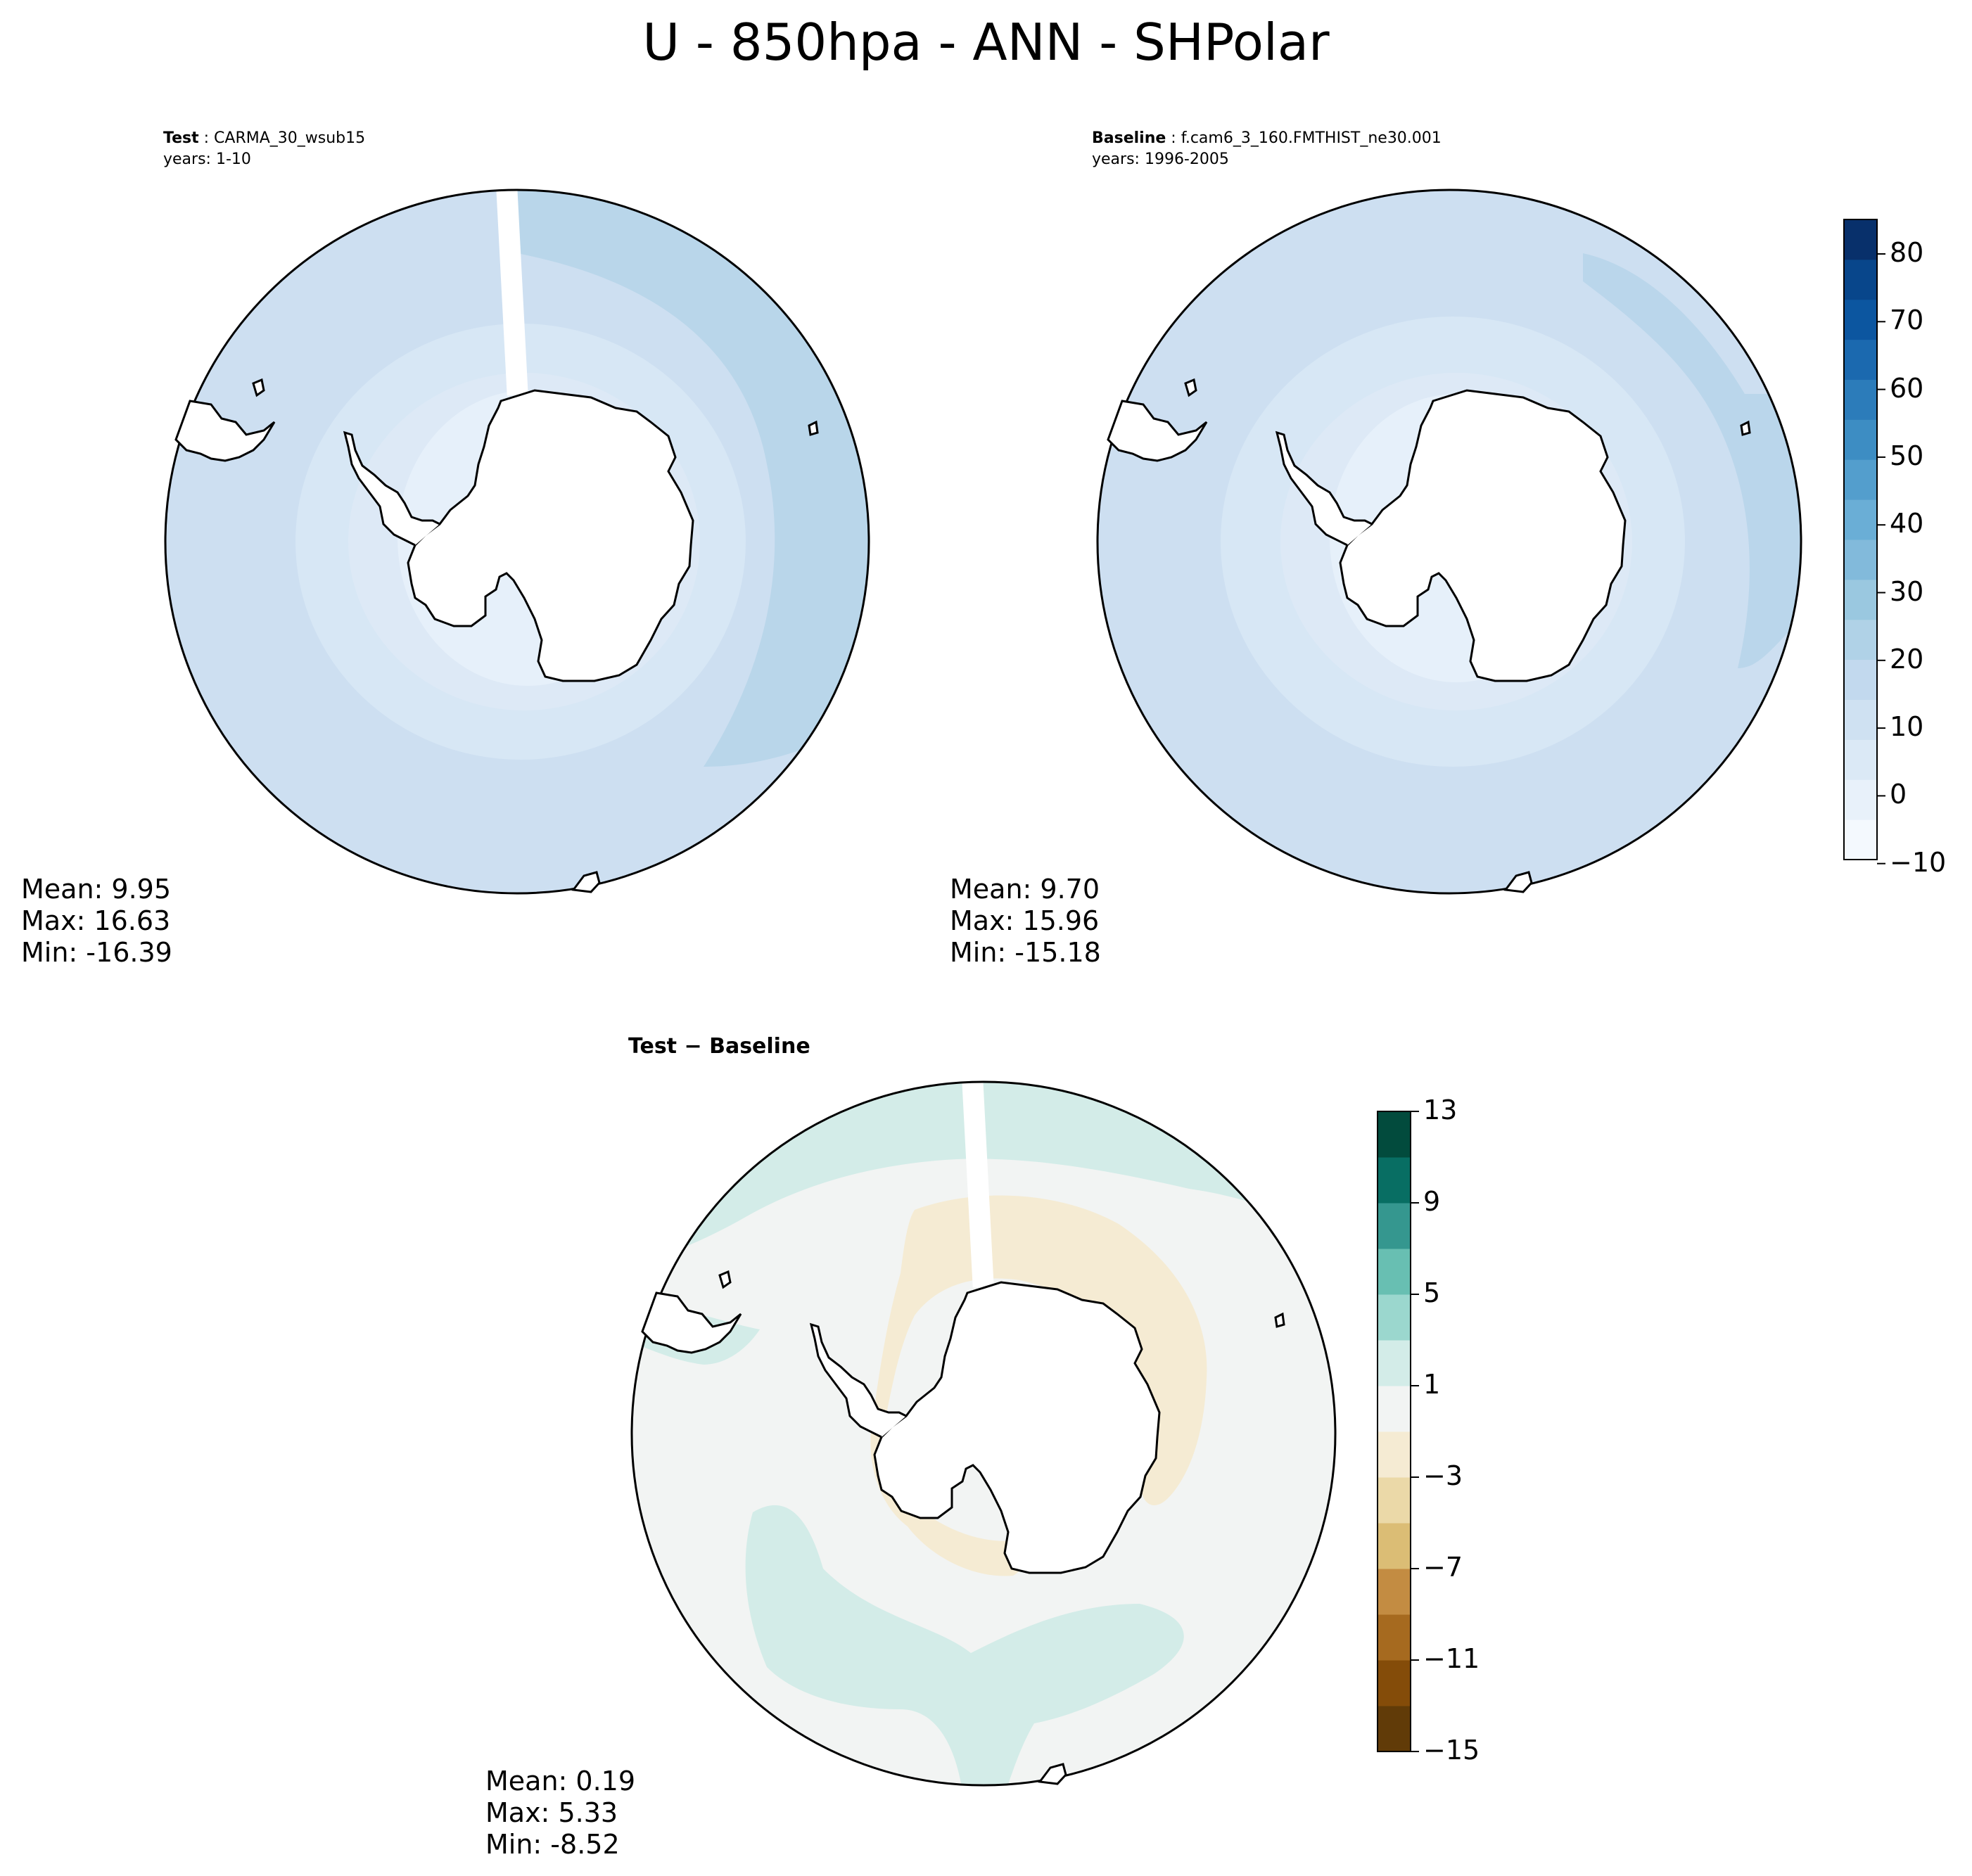 The image size is (1972, 1876). Describe the element at coordinates (553, 1844) in the screenshot. I see `diff-min: Min: -8.52` at that location.